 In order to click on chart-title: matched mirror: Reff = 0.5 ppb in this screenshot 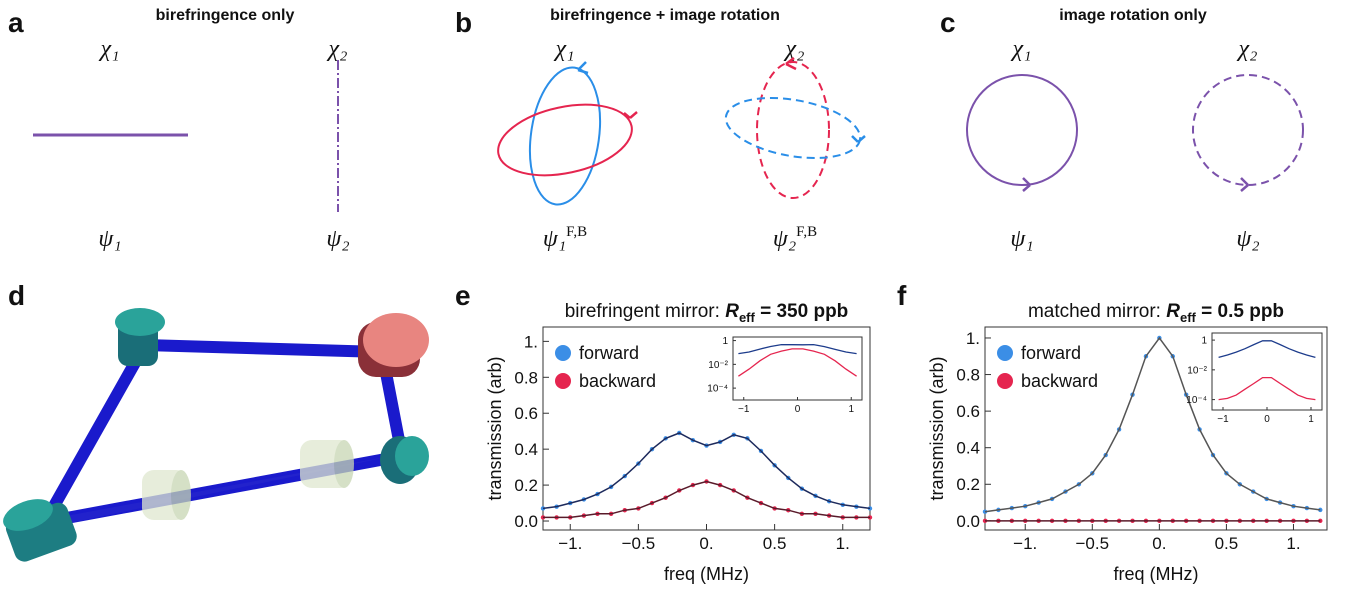, I will do `click(1156, 313)`.